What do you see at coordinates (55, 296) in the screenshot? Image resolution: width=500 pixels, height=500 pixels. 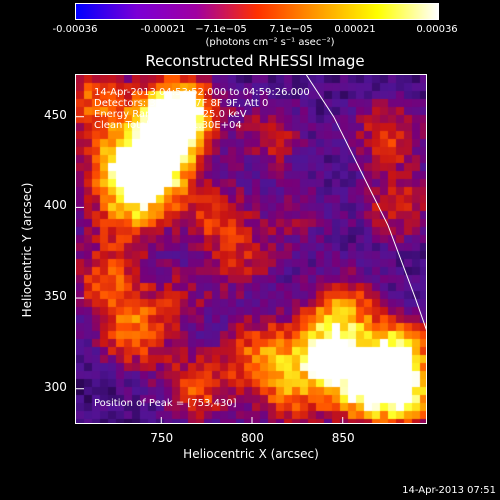 I see `y-tick-label: 350` at bounding box center [55, 296].